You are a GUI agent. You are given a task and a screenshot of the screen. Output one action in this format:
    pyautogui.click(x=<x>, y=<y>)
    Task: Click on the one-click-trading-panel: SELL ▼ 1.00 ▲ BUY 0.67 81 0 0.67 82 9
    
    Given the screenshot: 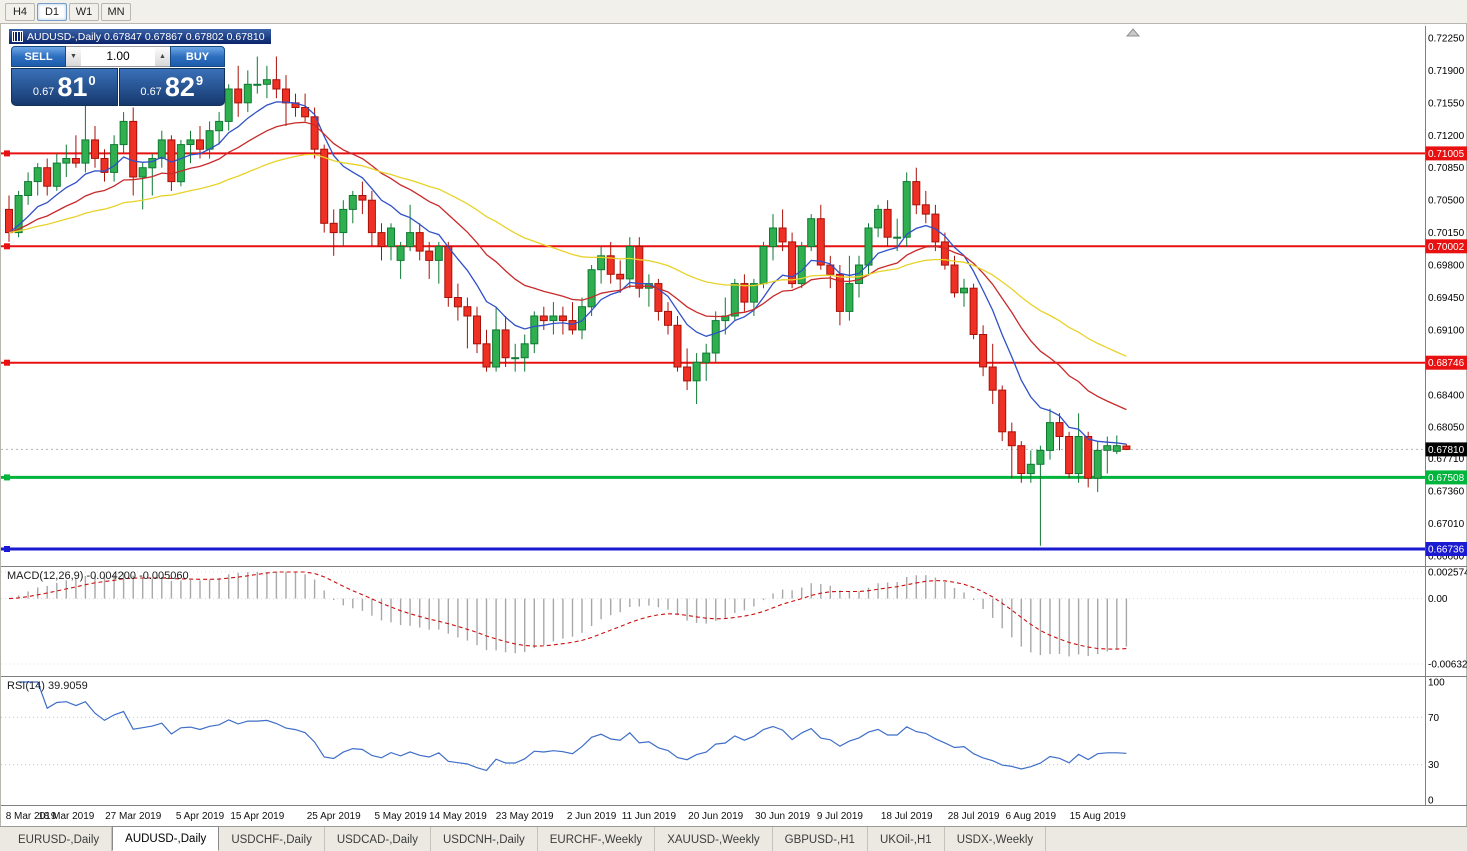 What is the action you would take?
    pyautogui.click(x=118, y=76)
    